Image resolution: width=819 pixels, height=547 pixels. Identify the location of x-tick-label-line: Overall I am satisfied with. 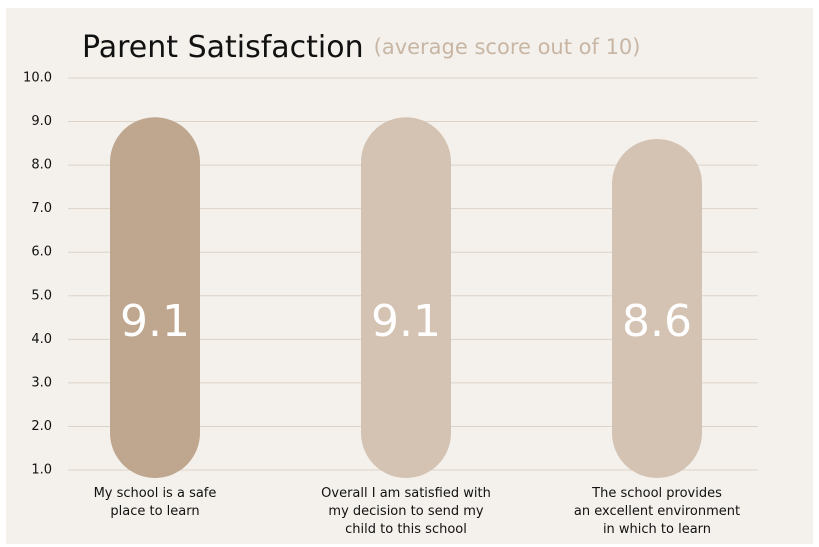
(406, 493).